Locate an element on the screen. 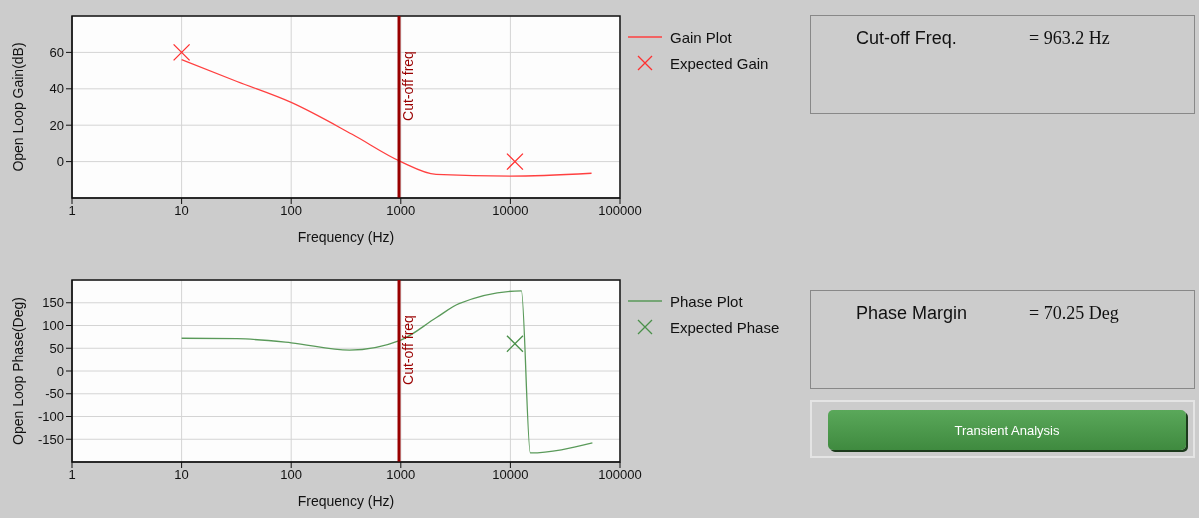 The image size is (1199, 518). text: Phase Margin is located at coordinates (912, 313).